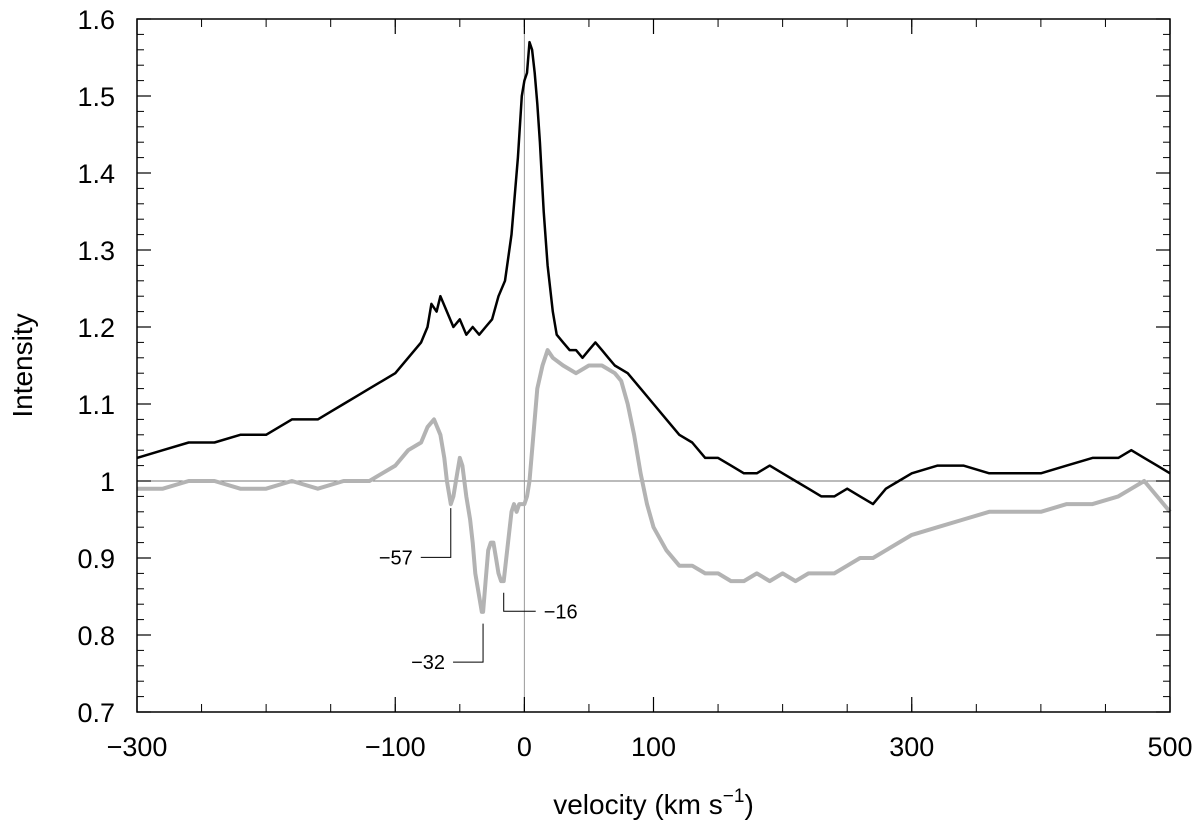 This screenshot has width=1200, height=829. I want to click on x-axis-label-main: velocity (km s, so click(638, 804).